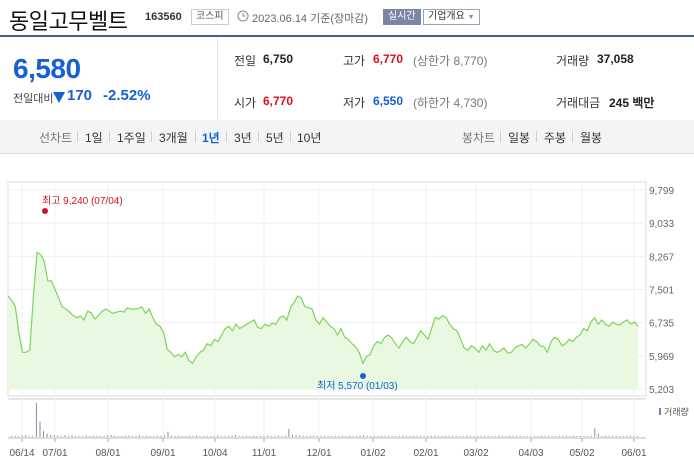 This screenshot has width=694, height=470. Describe the element at coordinates (318, 453) in the screenshot. I see `x-tick-label: 12/01` at that location.